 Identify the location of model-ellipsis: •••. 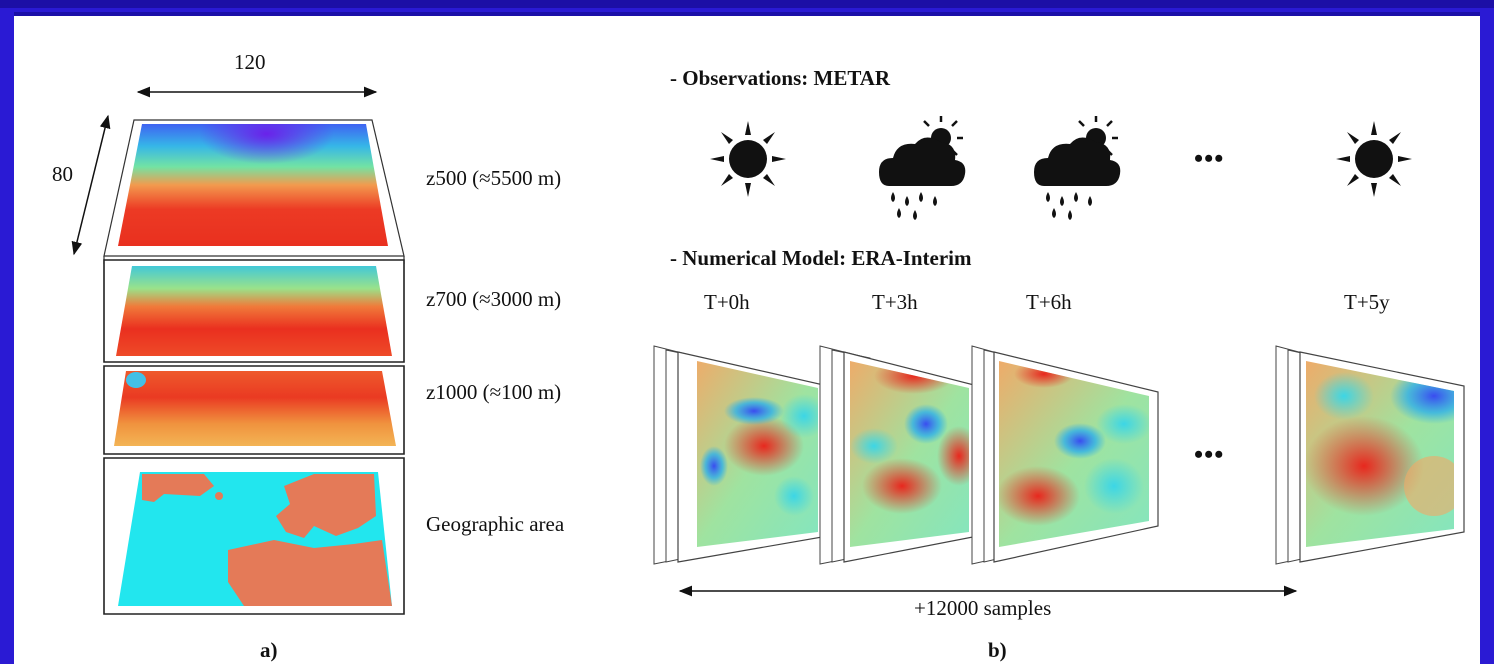
(1209, 454).